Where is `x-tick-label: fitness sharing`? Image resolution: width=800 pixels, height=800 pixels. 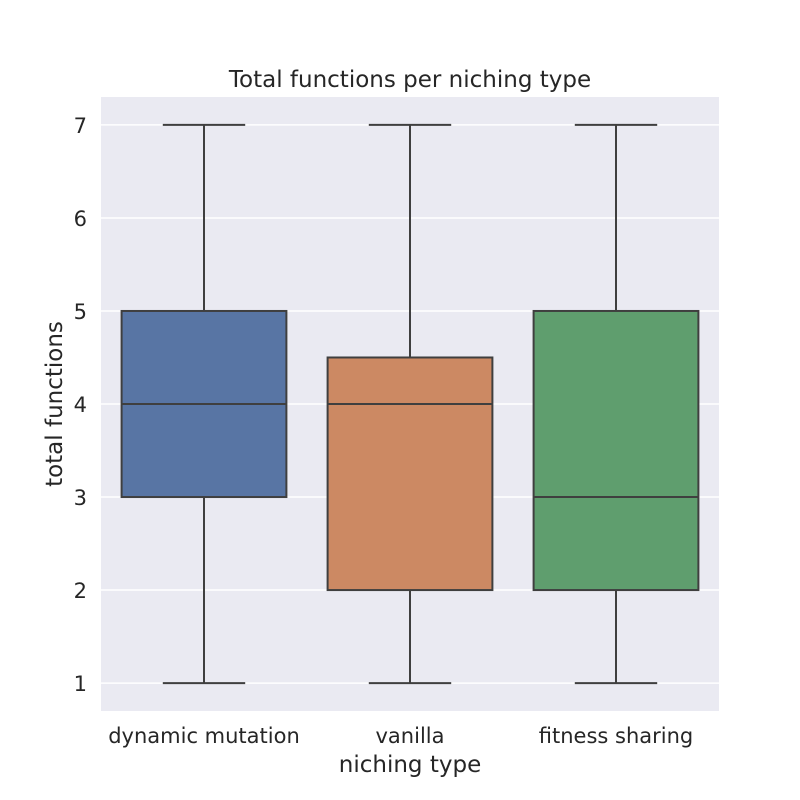 x-tick-label: fitness sharing is located at coordinates (616, 736).